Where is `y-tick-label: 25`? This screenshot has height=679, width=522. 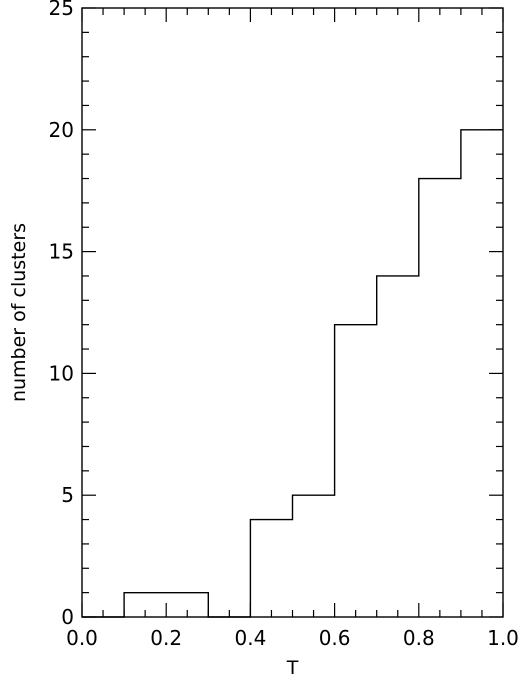 y-tick-label: 25 is located at coordinates (61, 10).